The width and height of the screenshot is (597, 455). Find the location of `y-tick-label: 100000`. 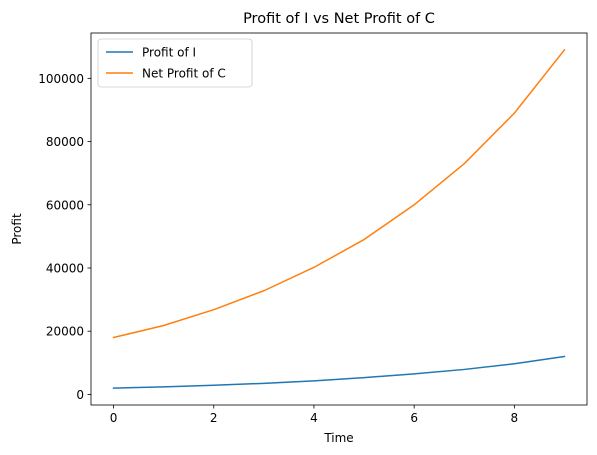

y-tick-label: 100000 is located at coordinates (61, 79).